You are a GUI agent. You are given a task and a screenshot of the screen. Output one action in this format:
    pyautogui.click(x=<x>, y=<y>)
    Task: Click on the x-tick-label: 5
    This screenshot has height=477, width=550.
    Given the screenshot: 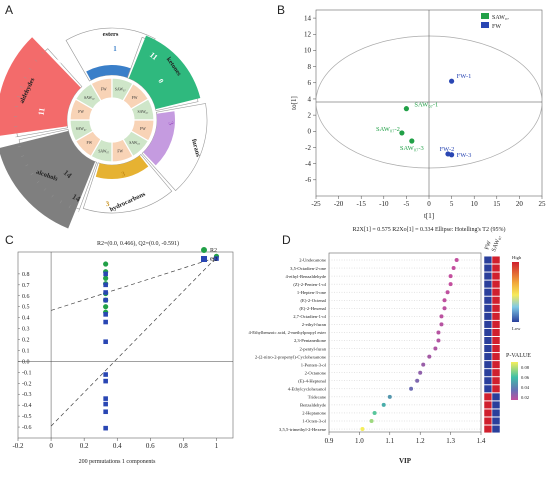 What is the action you would take?
    pyautogui.click(x=452, y=204)
    